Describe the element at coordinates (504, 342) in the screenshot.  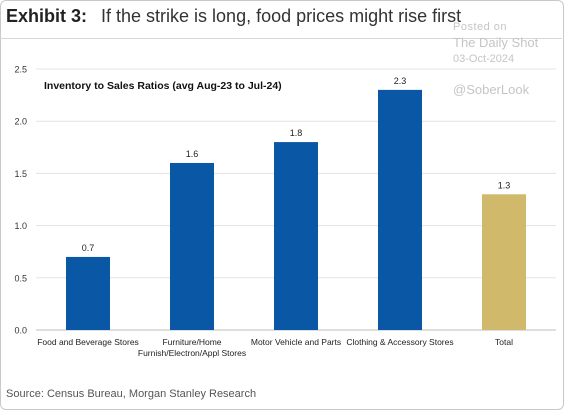
I see `x-tick-label: Total` at that location.